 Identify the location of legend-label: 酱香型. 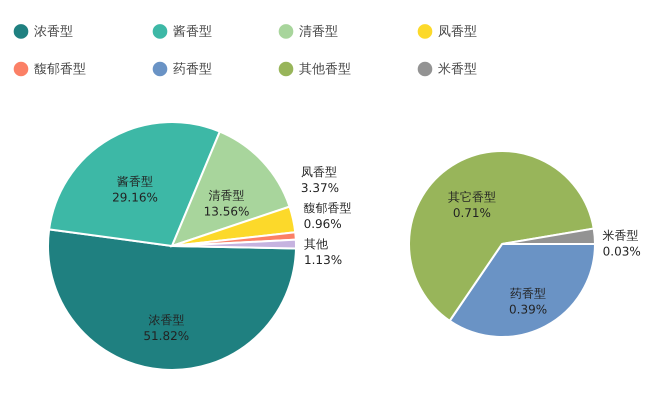
(192, 32).